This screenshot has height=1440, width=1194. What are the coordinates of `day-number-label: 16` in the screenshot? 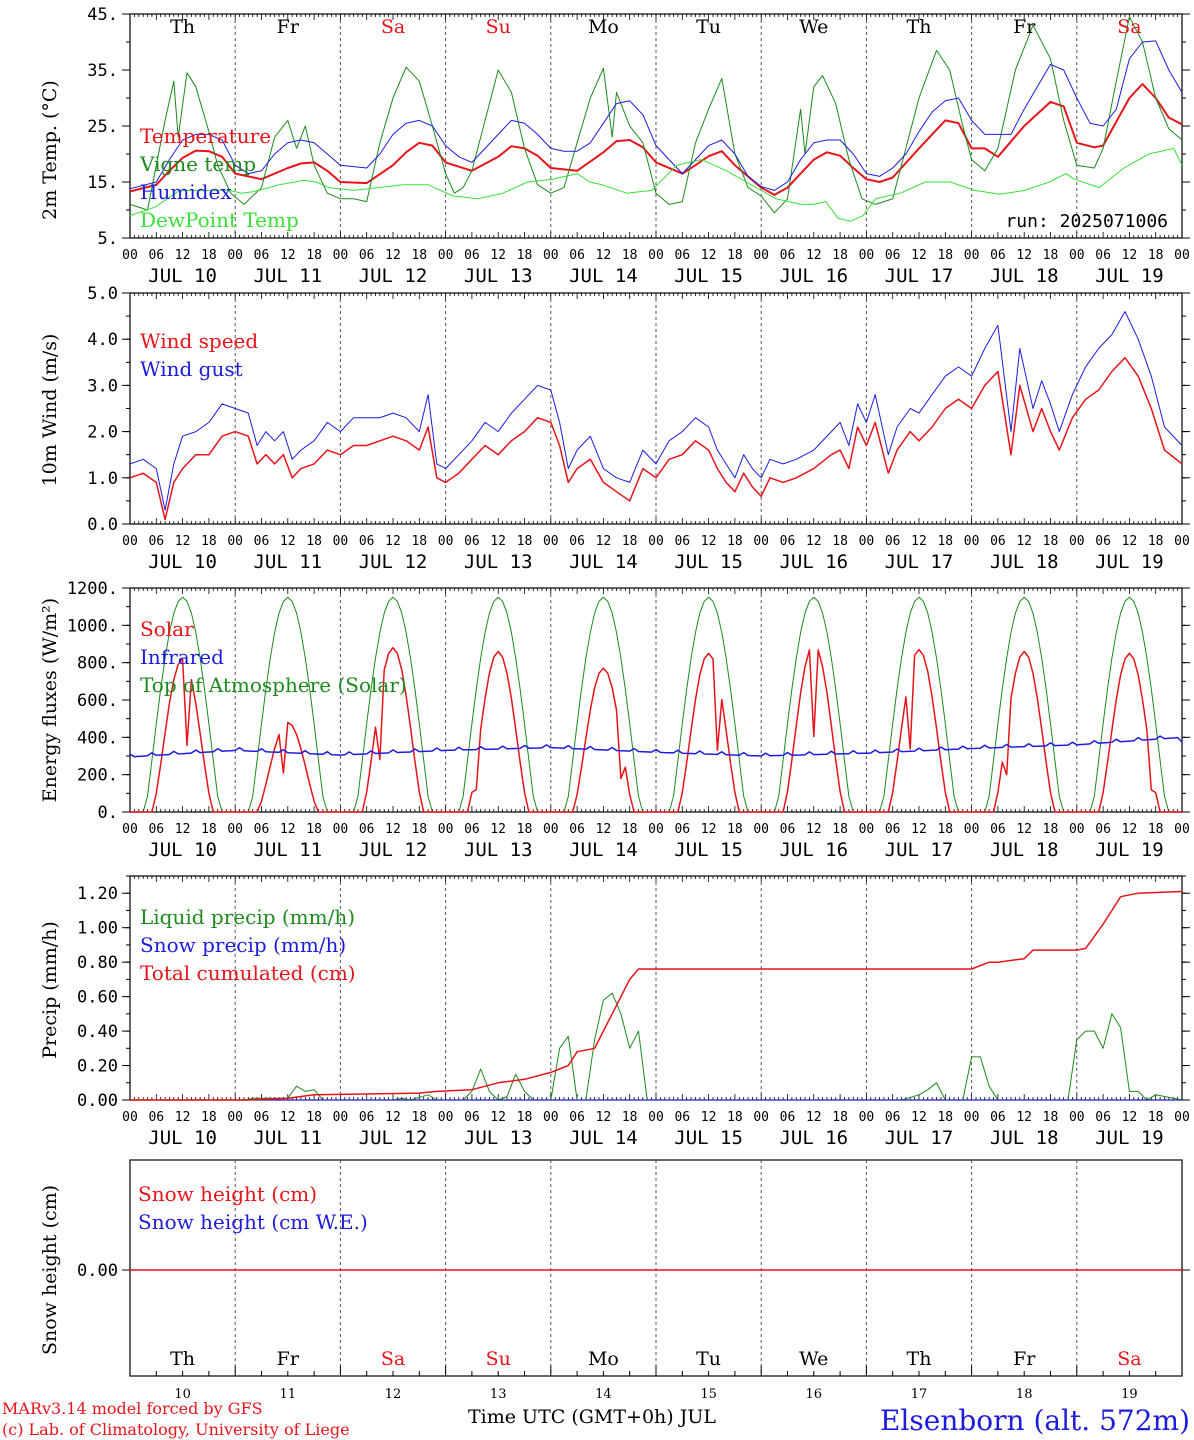 It's located at (814, 1394).